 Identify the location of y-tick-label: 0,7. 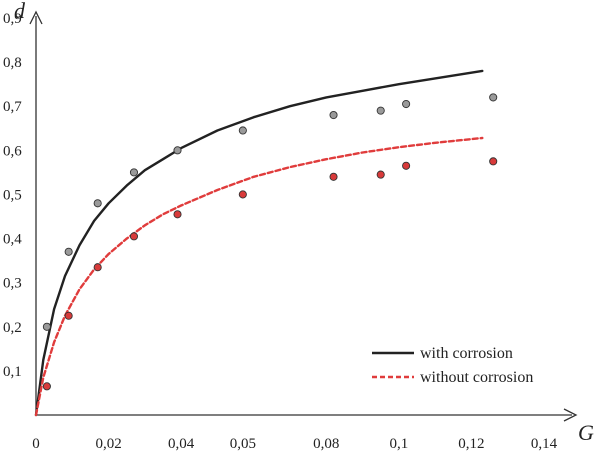
(12, 107).